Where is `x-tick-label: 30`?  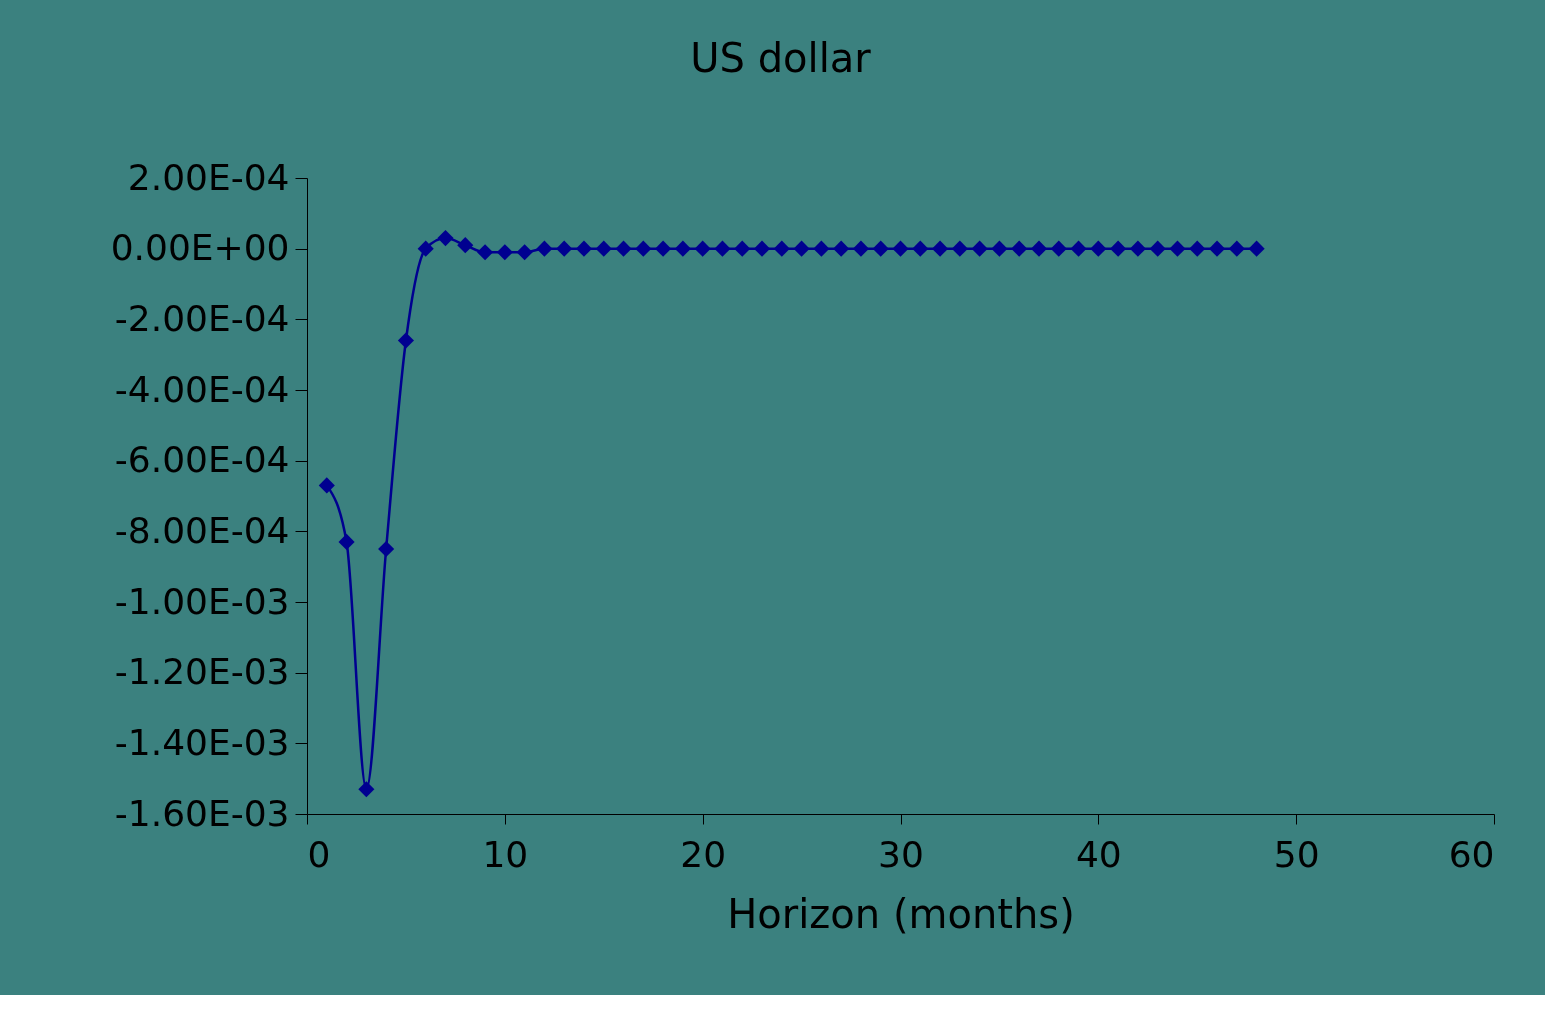 x-tick-label: 30 is located at coordinates (901, 854).